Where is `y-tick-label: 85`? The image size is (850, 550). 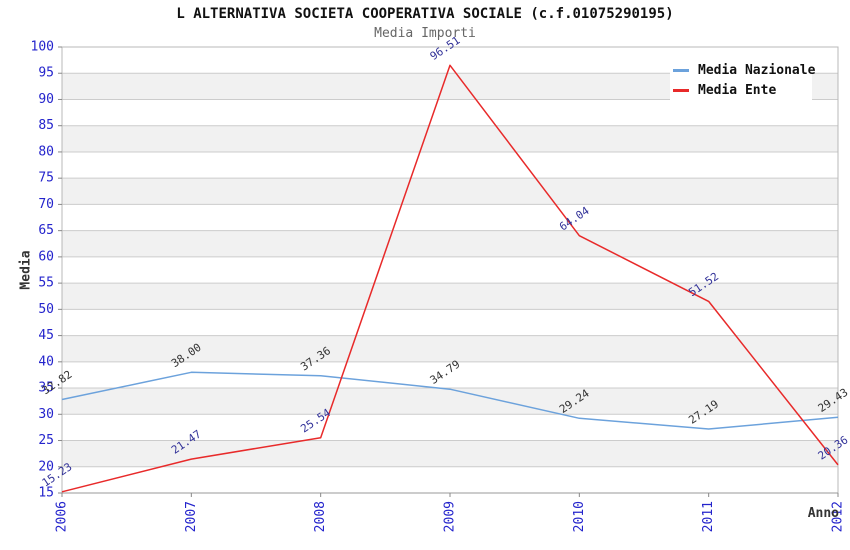 y-tick-label: 85 is located at coordinates (46, 125).